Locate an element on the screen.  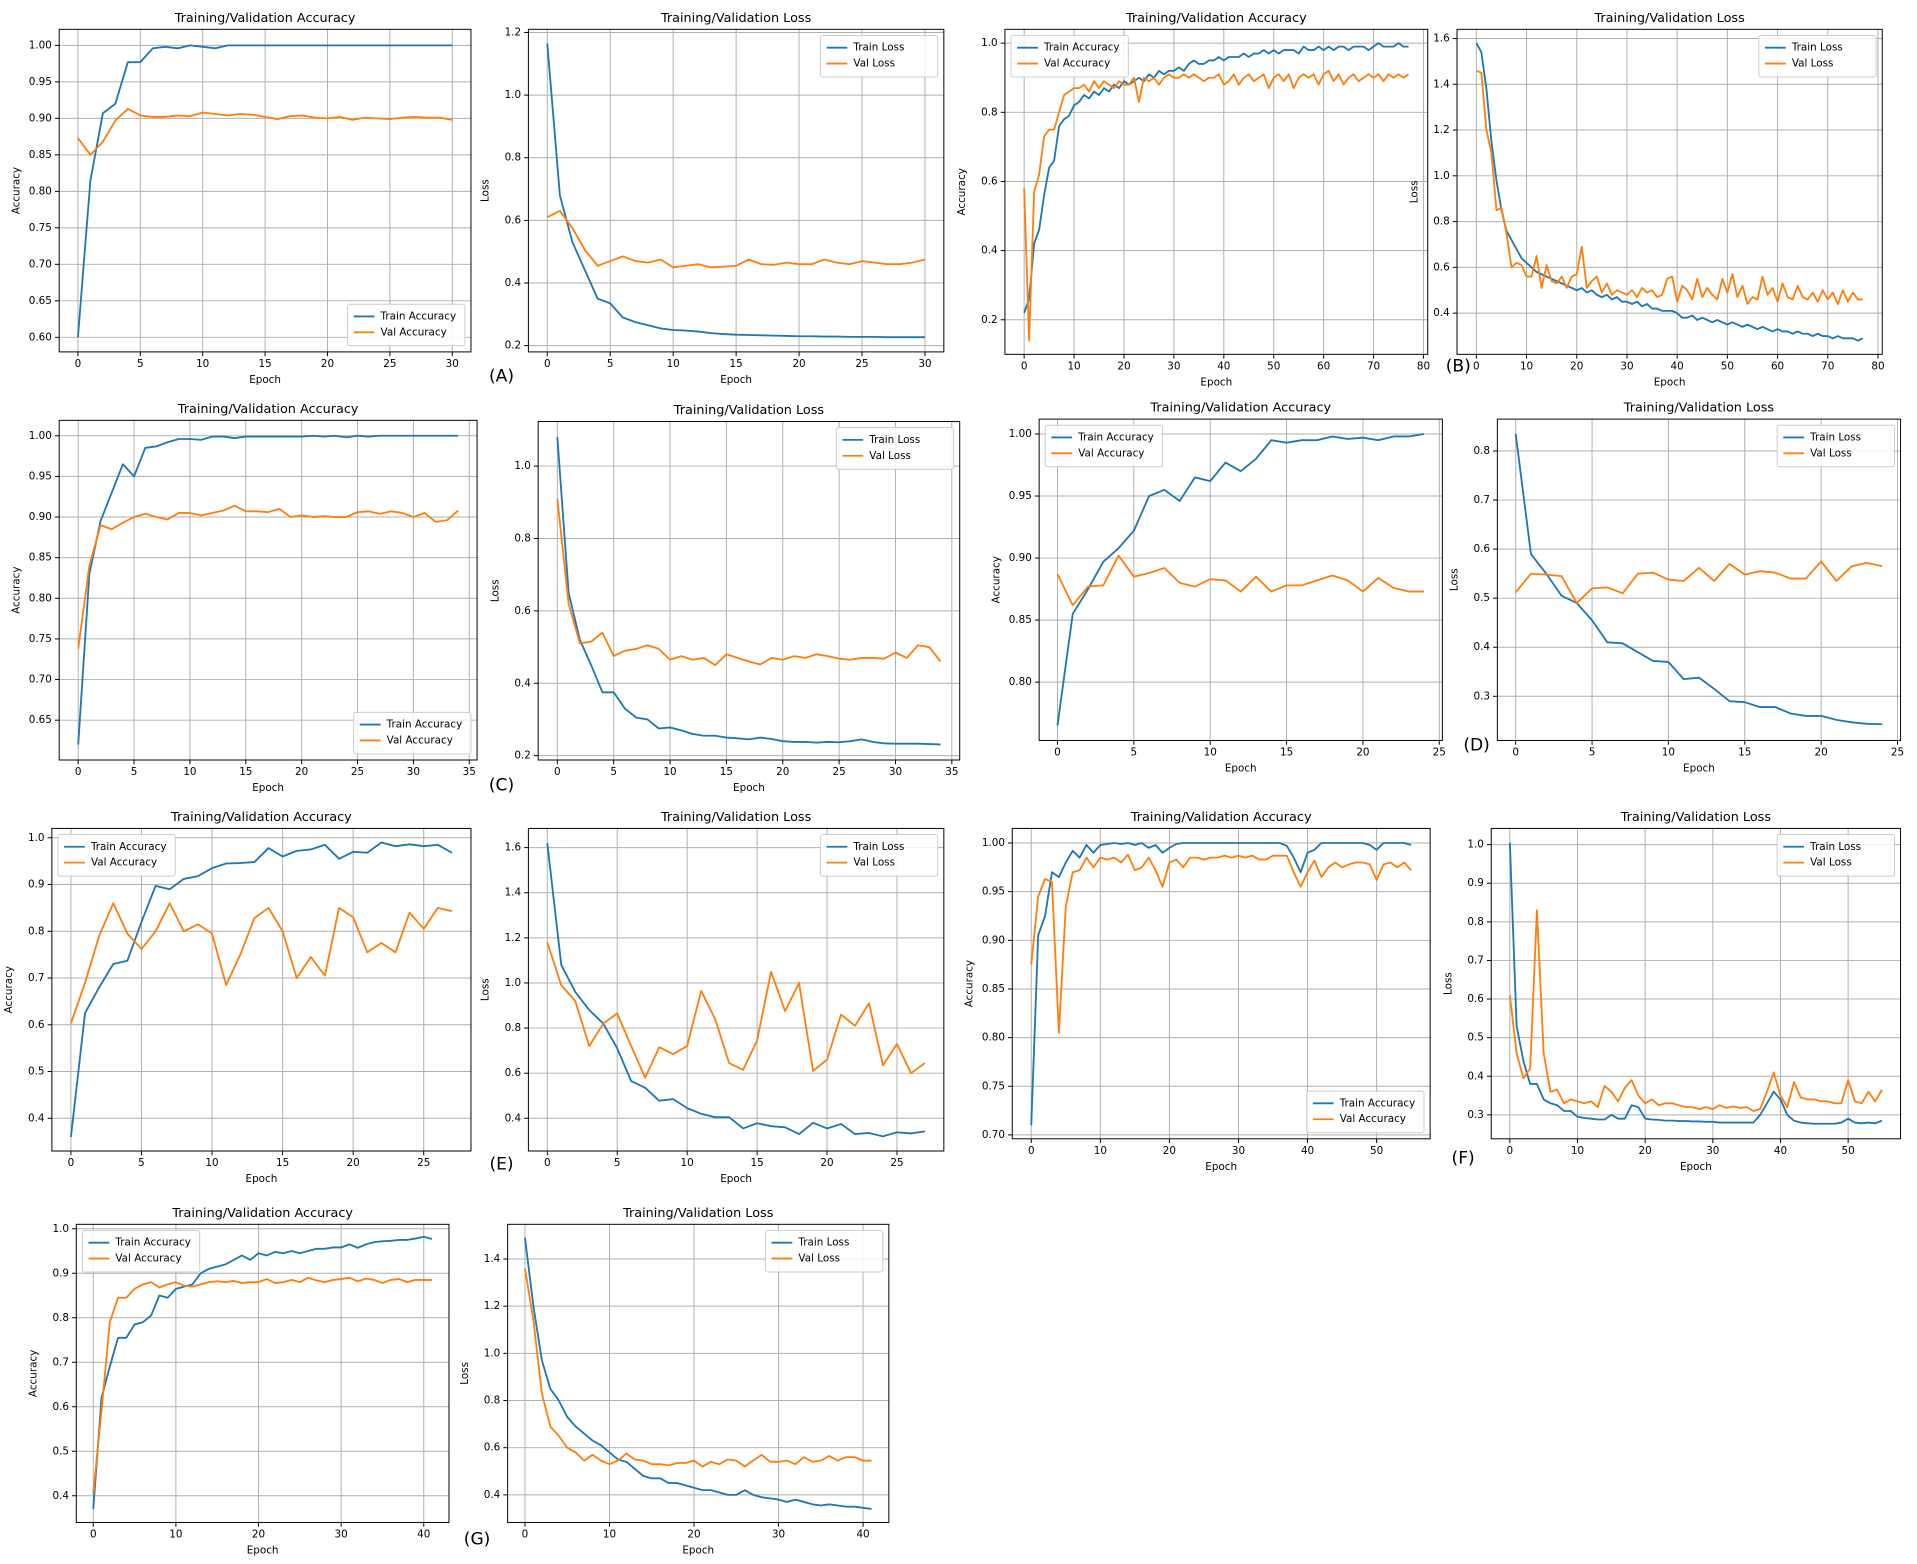
x-tick-label: 35 is located at coordinates (951, 772).